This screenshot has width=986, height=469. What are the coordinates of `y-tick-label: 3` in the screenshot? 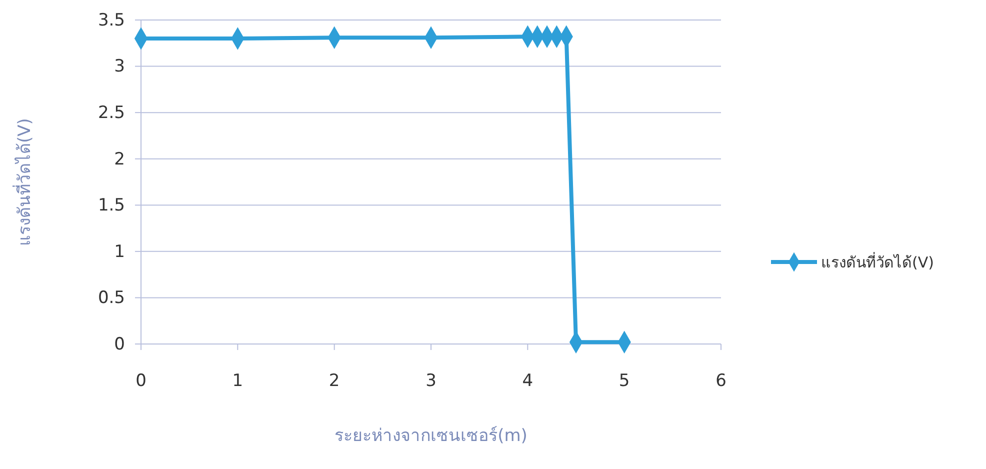 It's located at (119, 66).